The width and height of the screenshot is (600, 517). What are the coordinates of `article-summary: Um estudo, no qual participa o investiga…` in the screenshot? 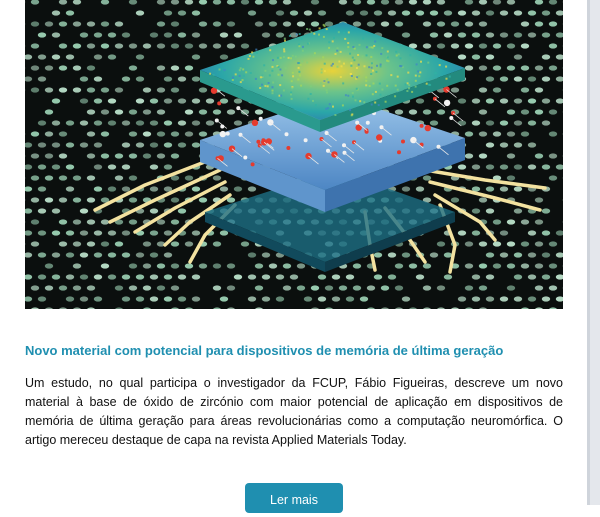 It's located at (294, 412).